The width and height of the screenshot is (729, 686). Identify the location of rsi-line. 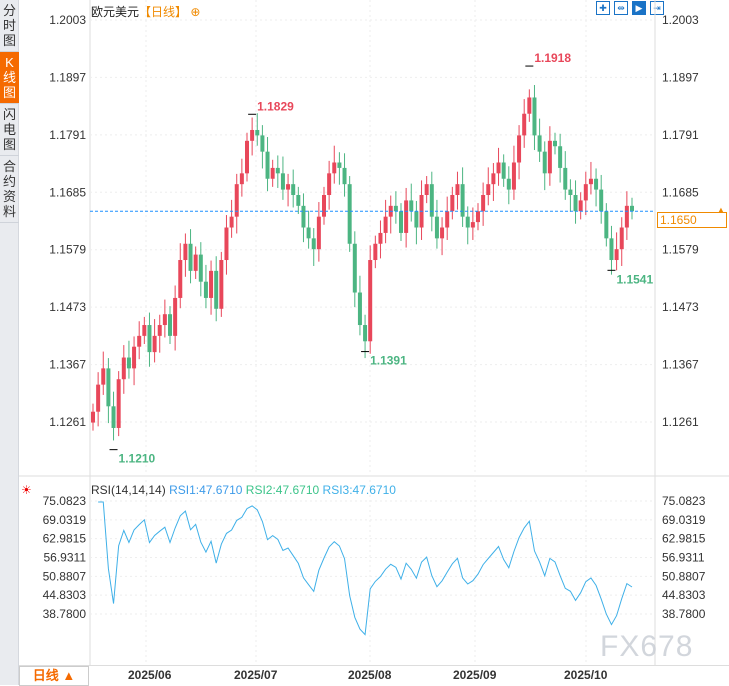
(365, 568).